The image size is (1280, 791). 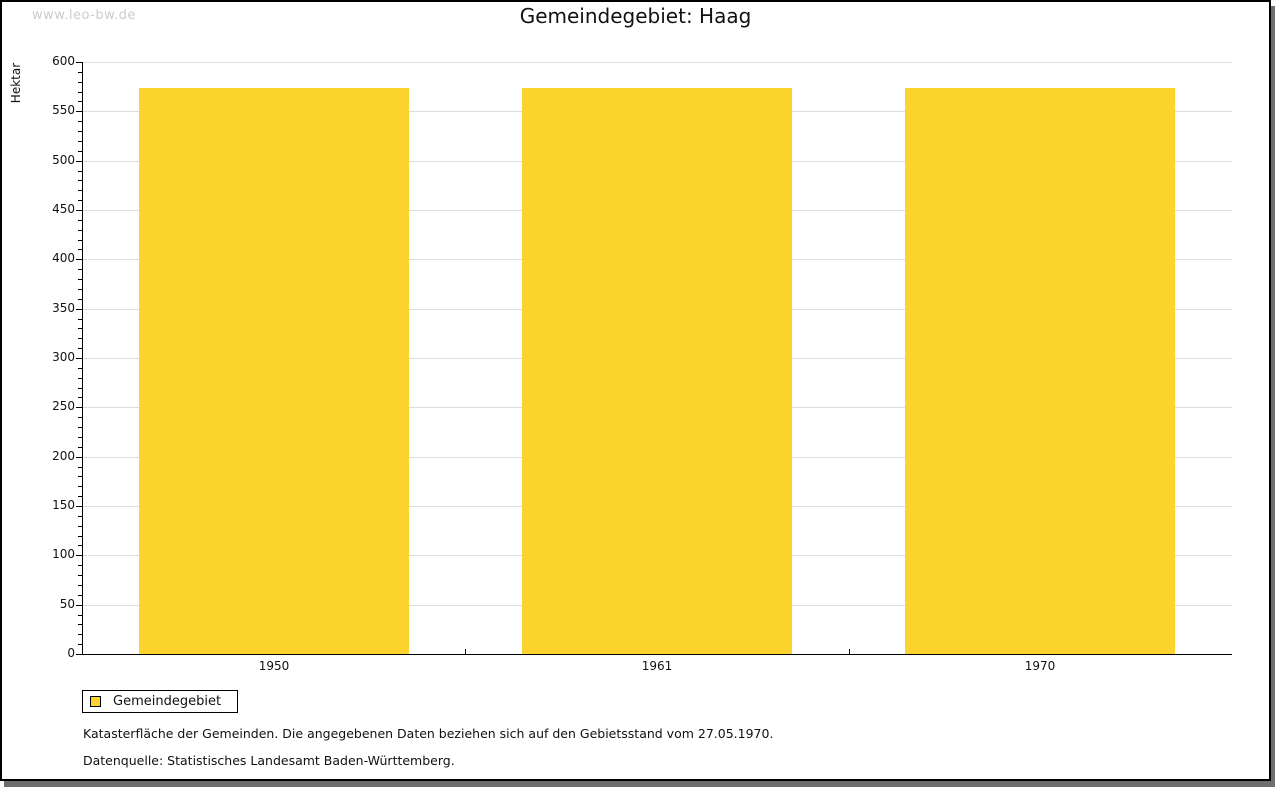 I want to click on legend-label: Gemeindegebiet, so click(x=167, y=701).